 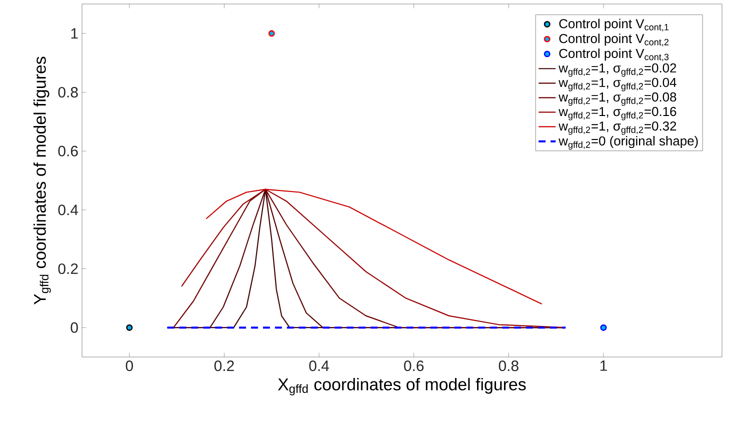 I want to click on y-tick-label: 0.6, so click(x=68, y=151).